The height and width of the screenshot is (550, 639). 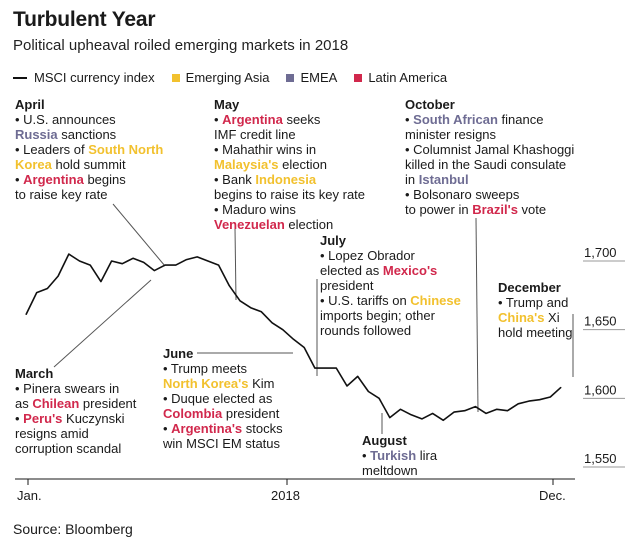 I want to click on legend-item-index: MSCI currency index, so click(x=84, y=77).